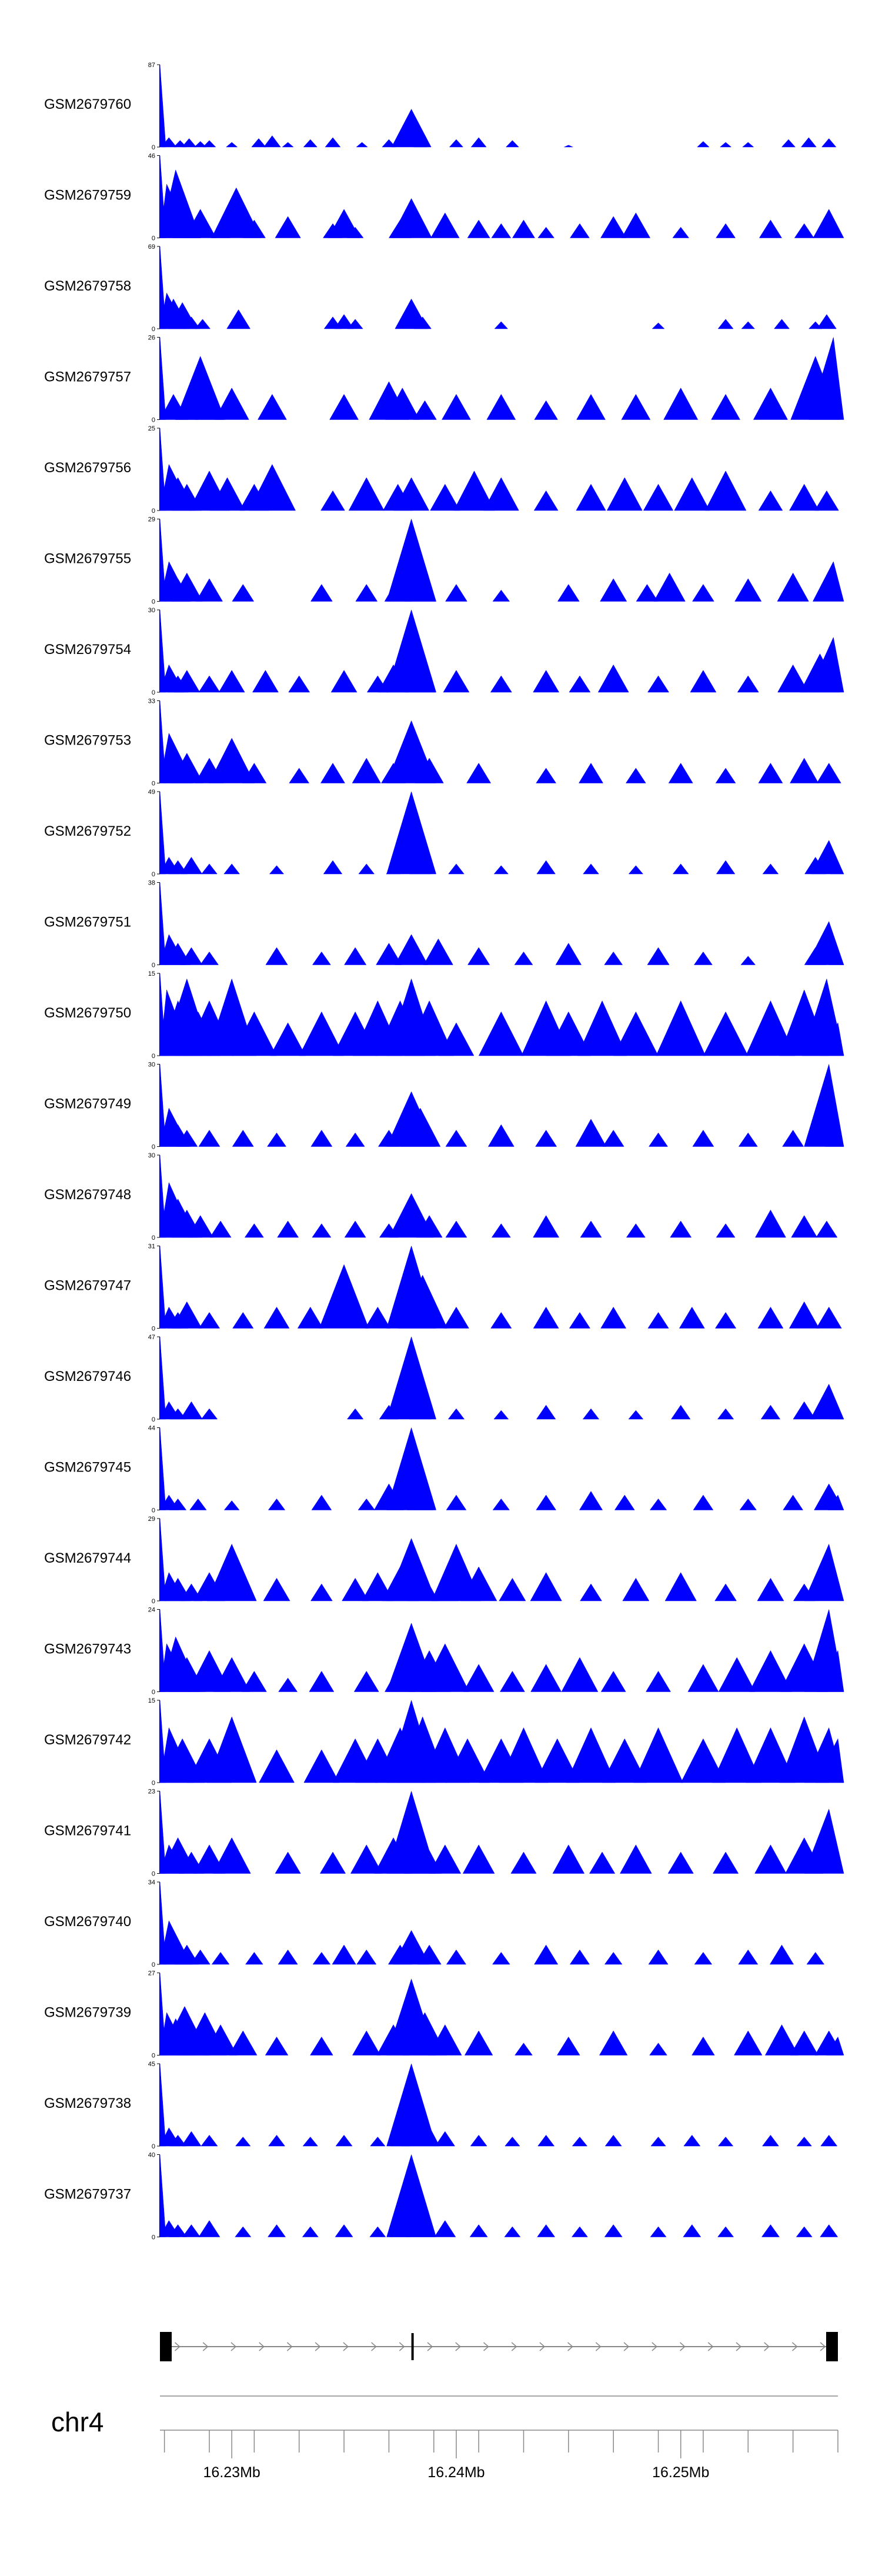  I want to click on y-max-label: 45, so click(151, 2064).